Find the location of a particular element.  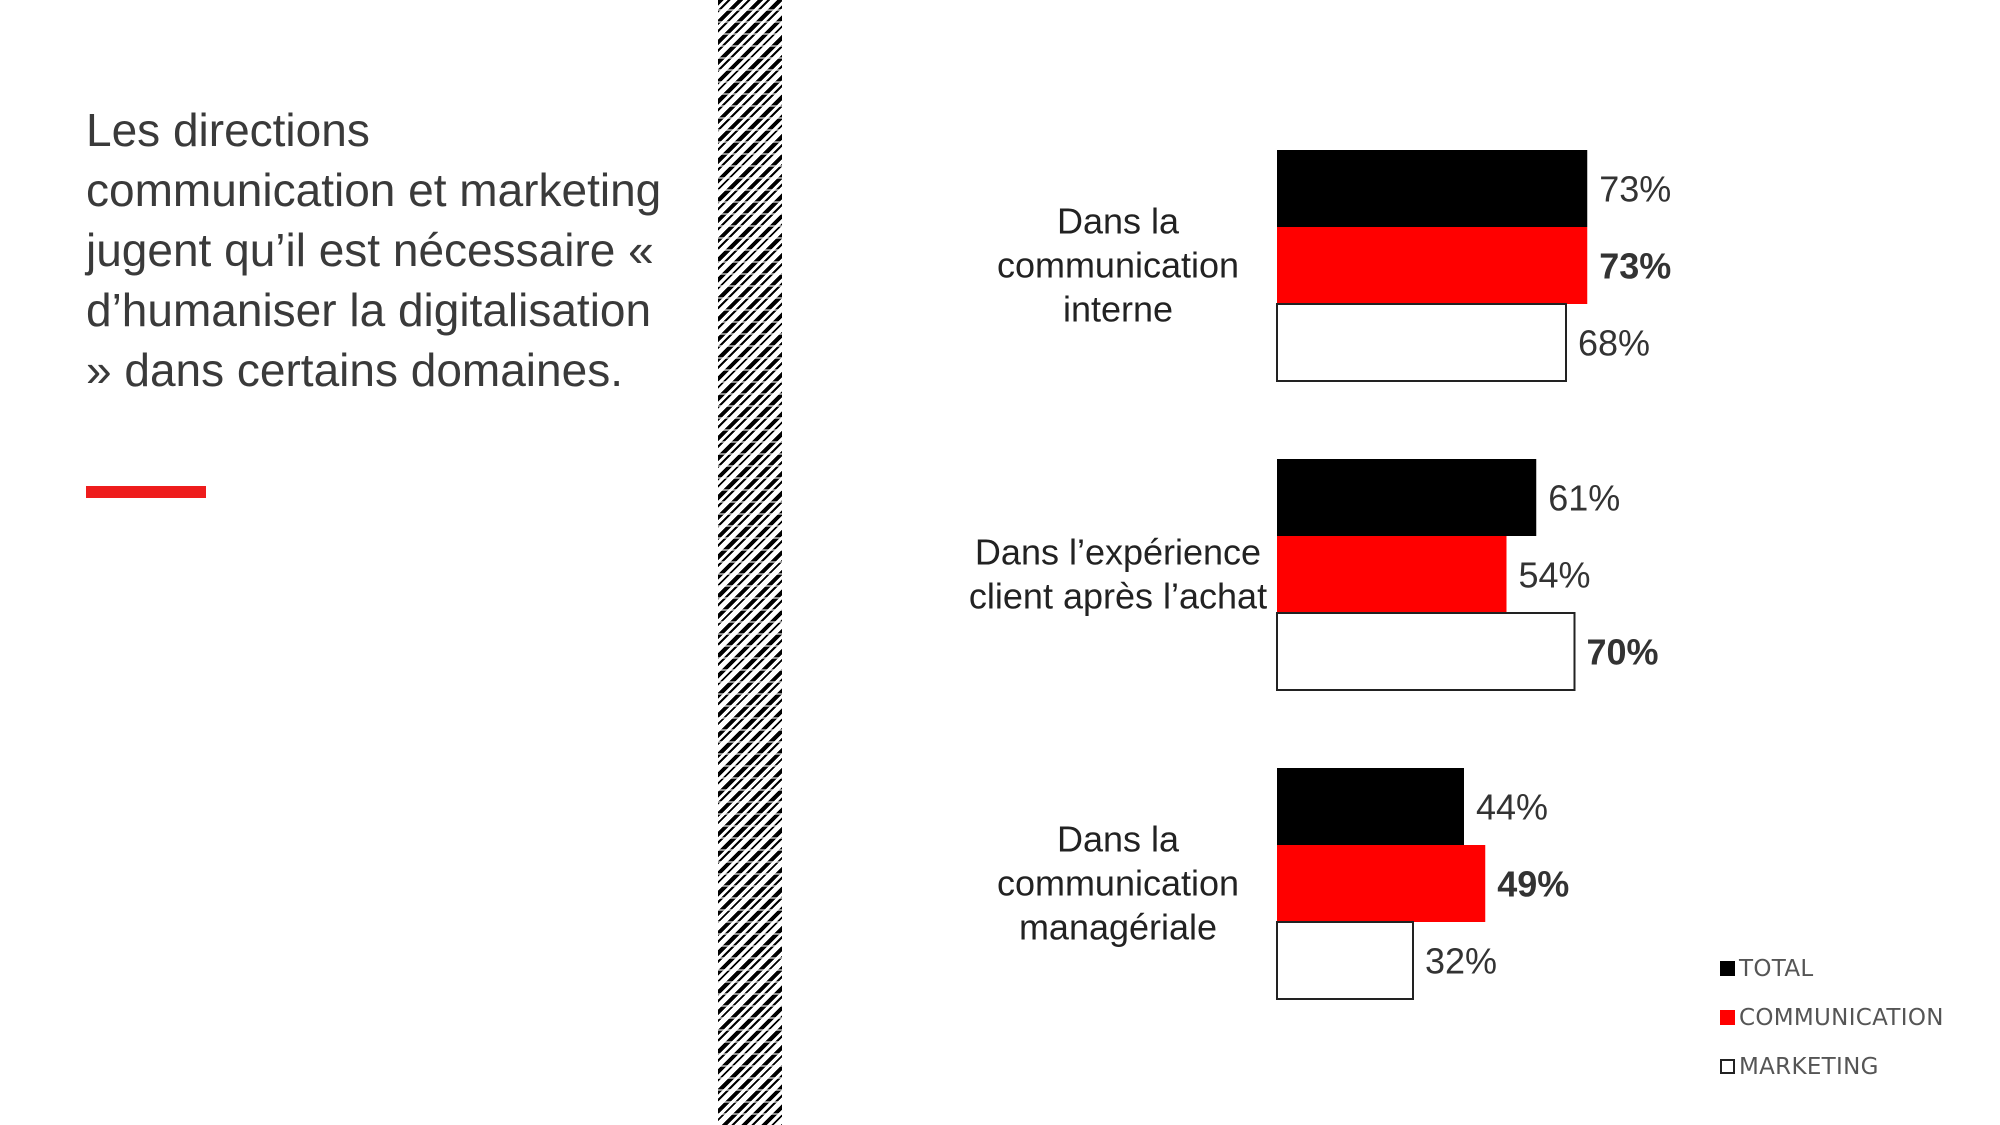

value-label-total-2: 61% is located at coordinates (1584, 498).